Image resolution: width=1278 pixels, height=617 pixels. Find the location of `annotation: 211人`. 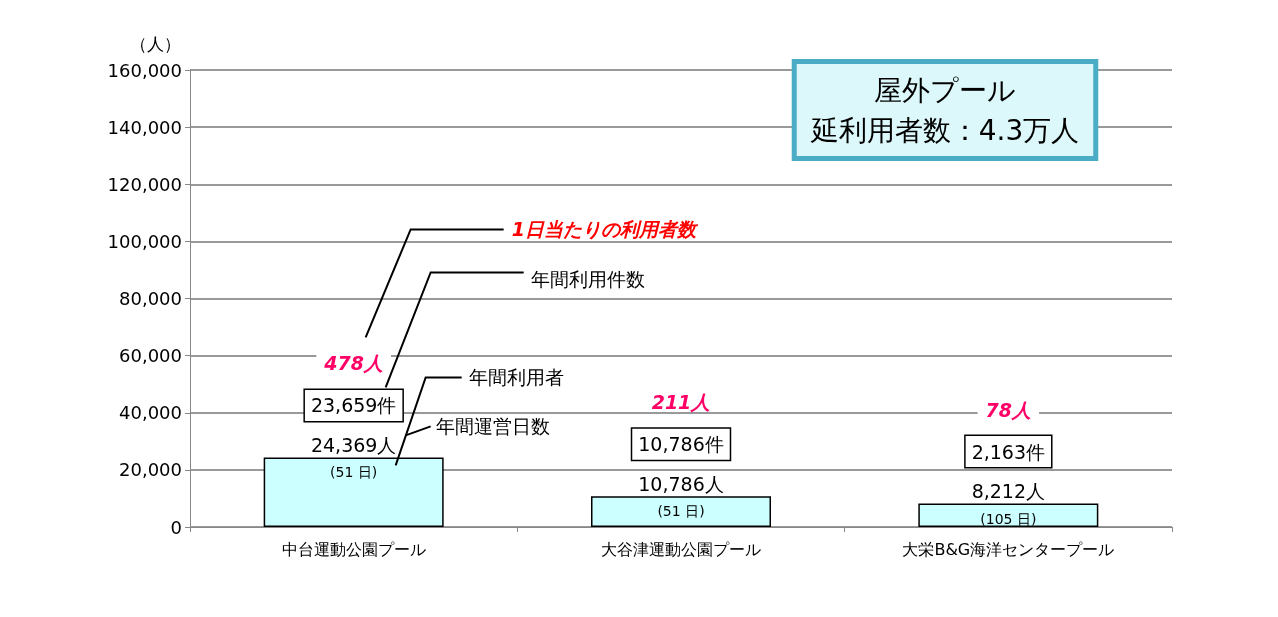

annotation: 211人 is located at coordinates (681, 402).